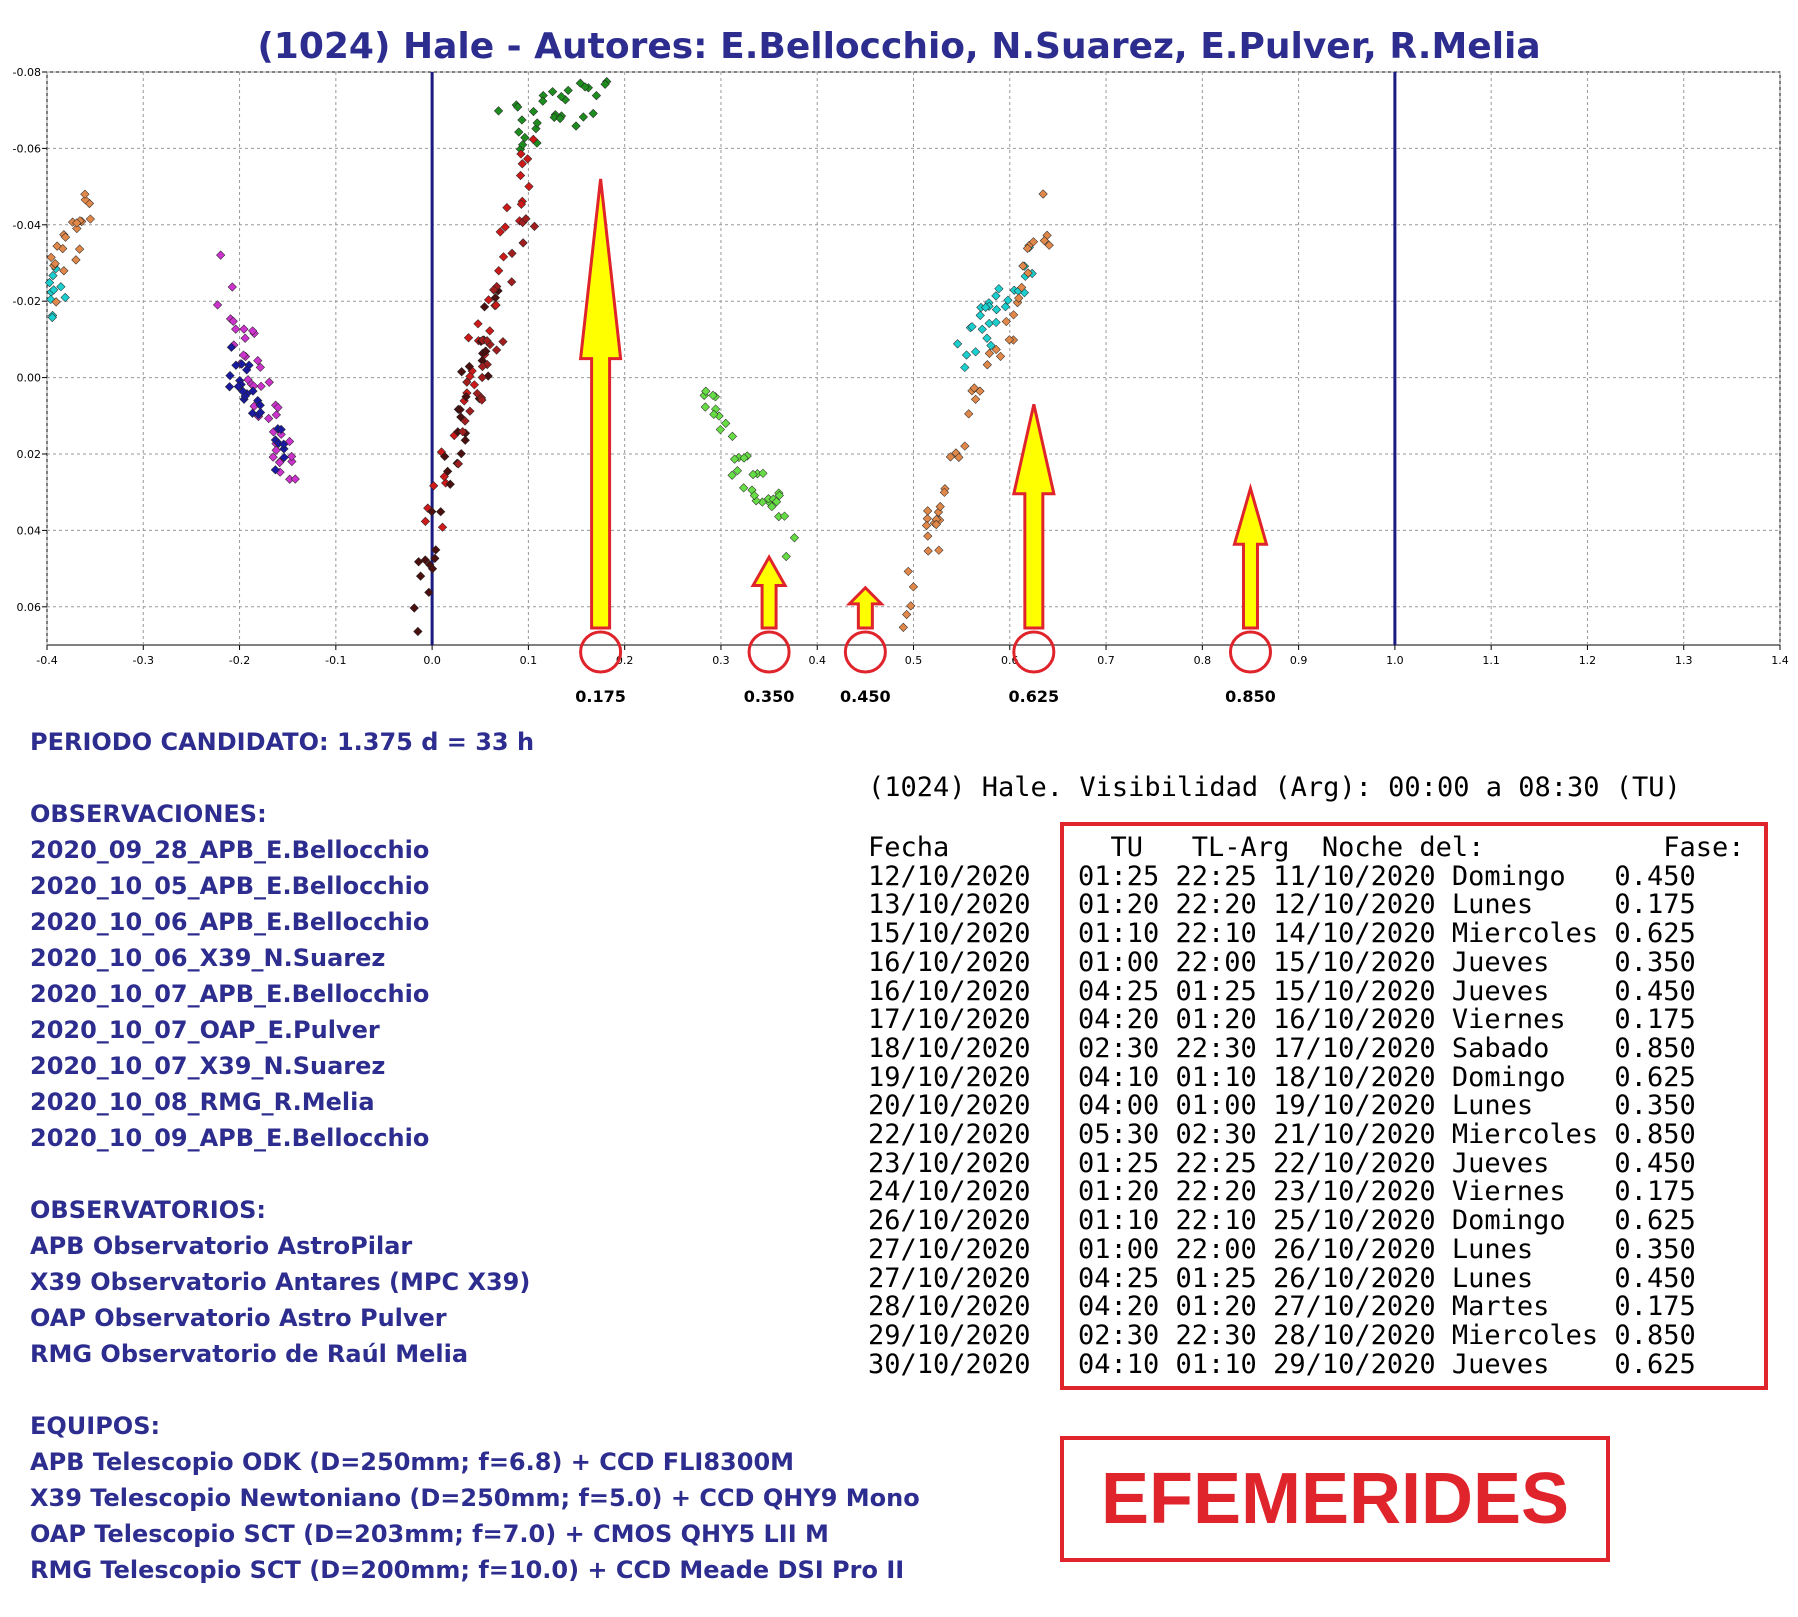 This screenshot has width=1798, height=1617. I want to click on phase-arrow, so click(600, 404).